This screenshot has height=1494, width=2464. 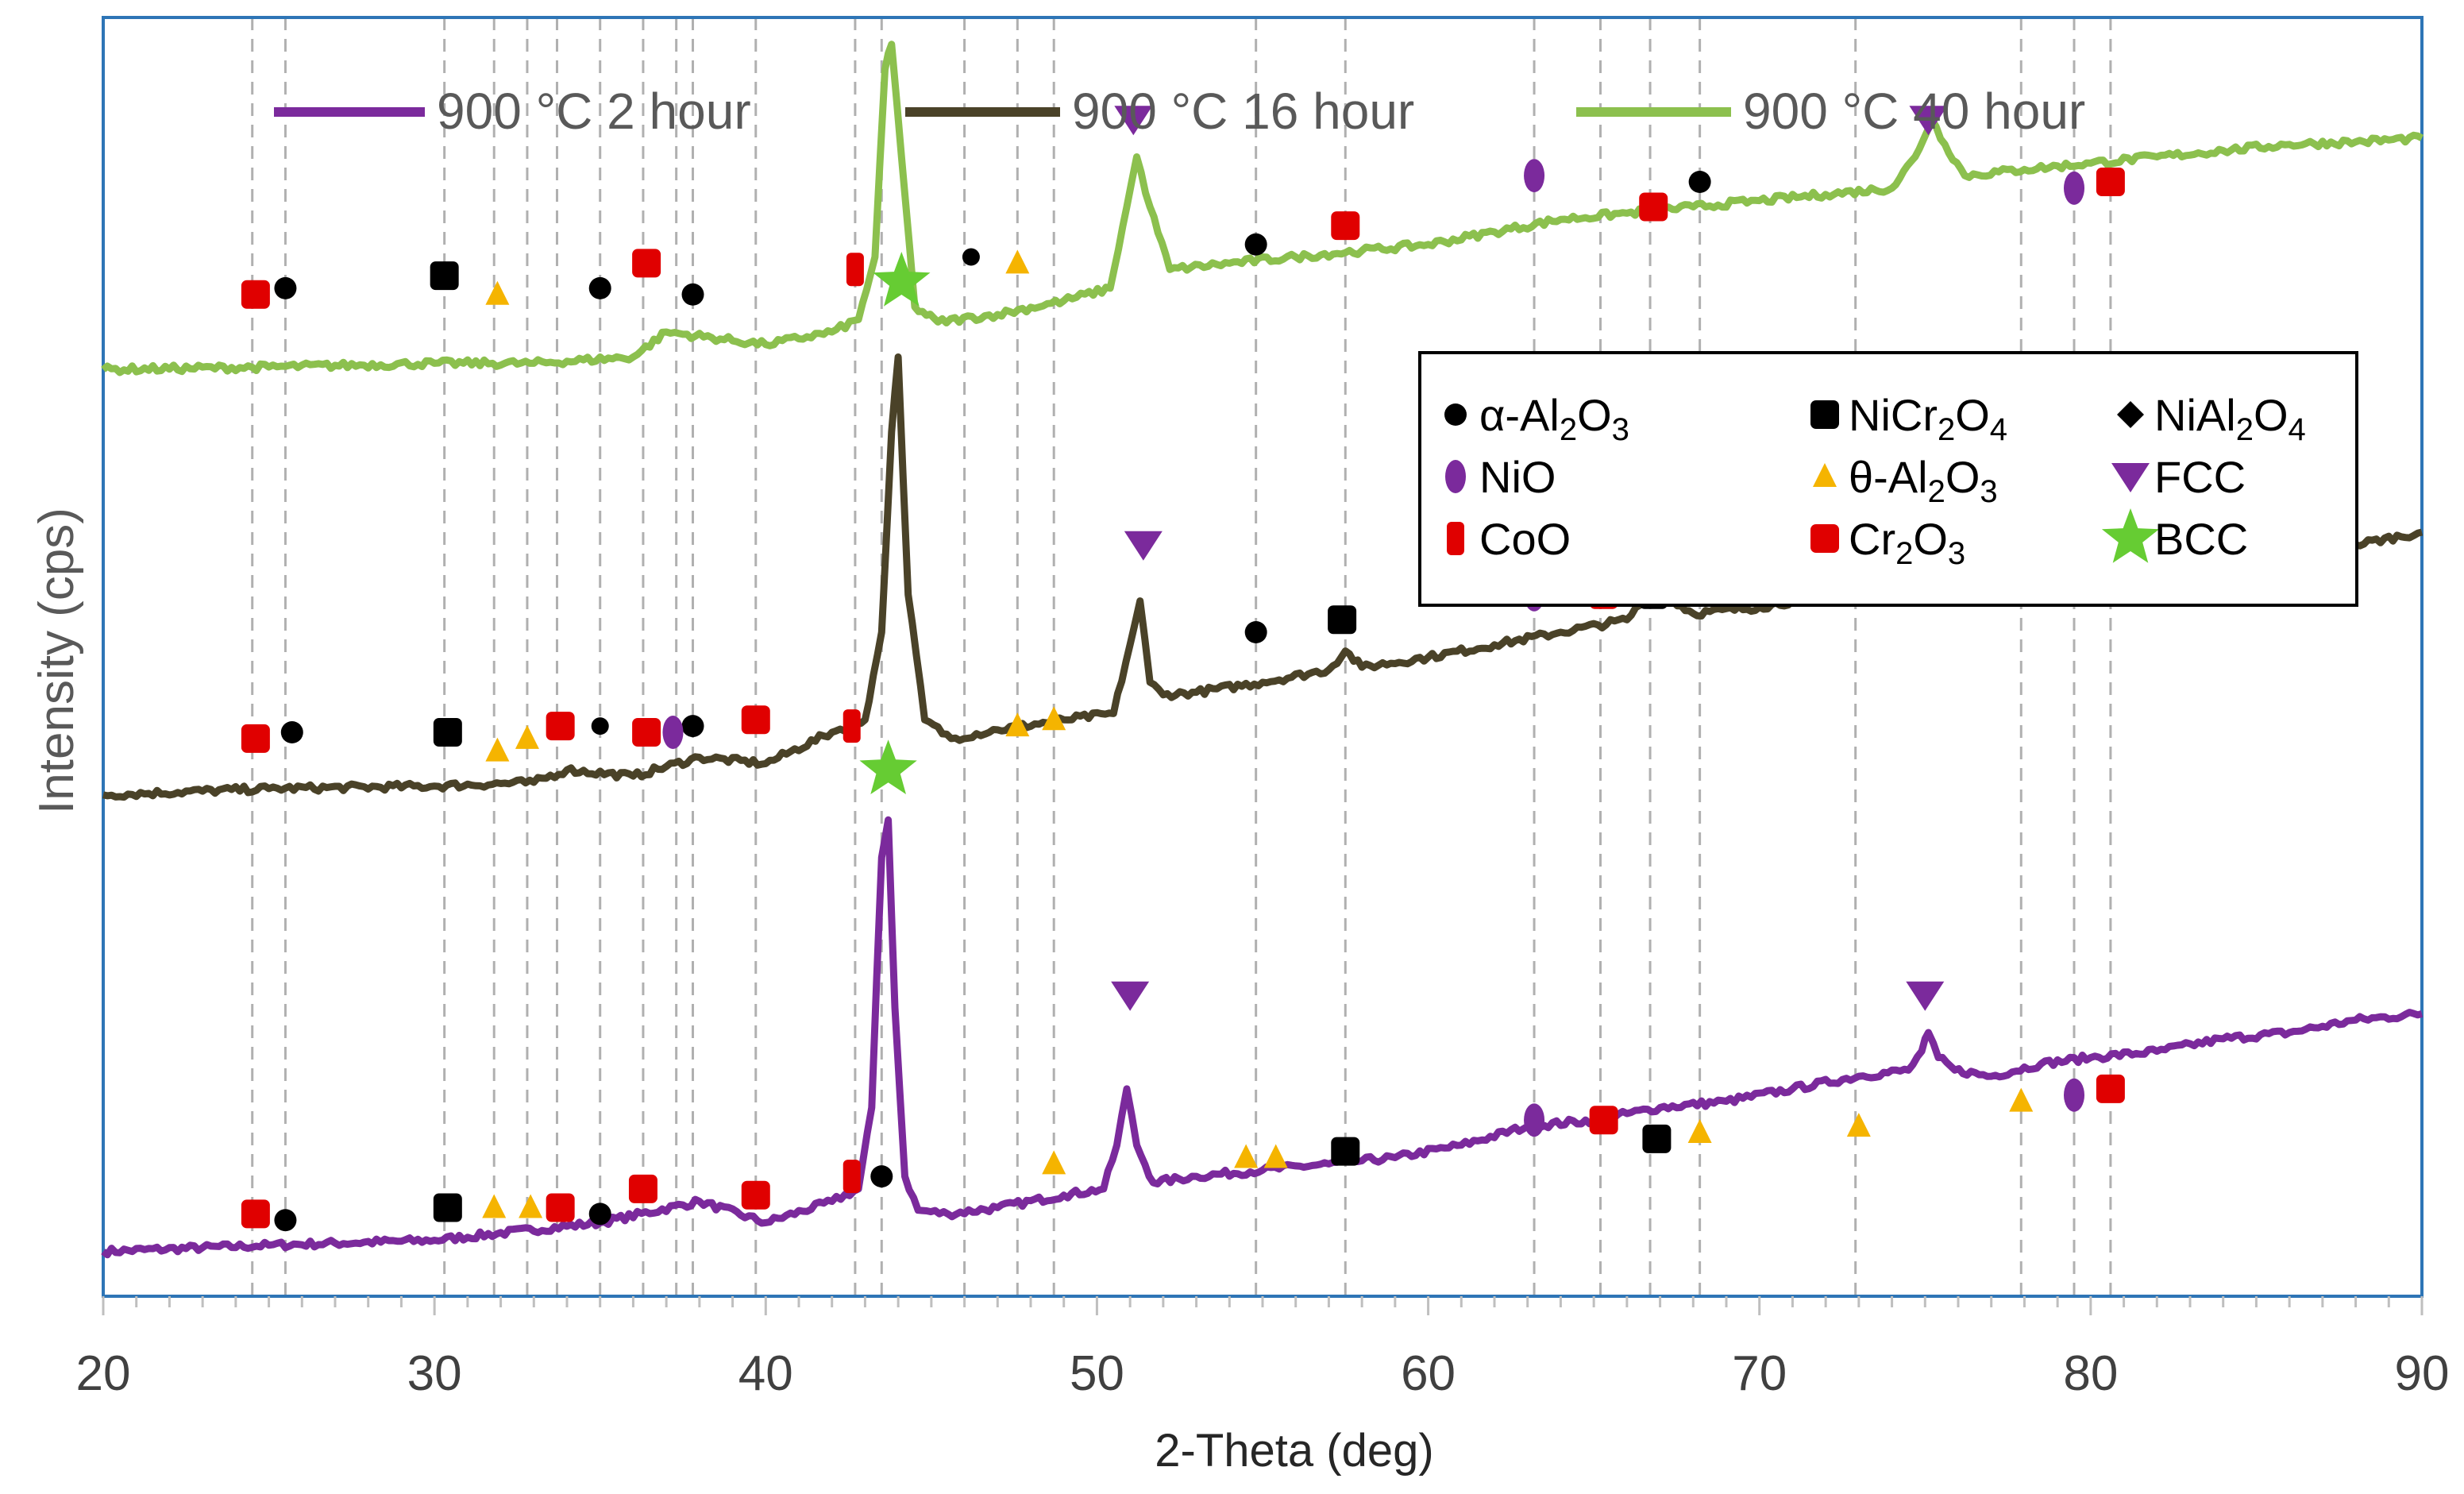 I want to click on x-tick-label: 20, so click(x=103, y=1373).